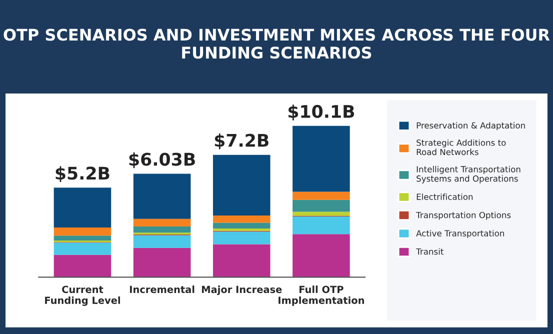 The image size is (553, 334). What do you see at coordinates (162, 290) in the screenshot?
I see `x-tick-label: Incremental` at bounding box center [162, 290].